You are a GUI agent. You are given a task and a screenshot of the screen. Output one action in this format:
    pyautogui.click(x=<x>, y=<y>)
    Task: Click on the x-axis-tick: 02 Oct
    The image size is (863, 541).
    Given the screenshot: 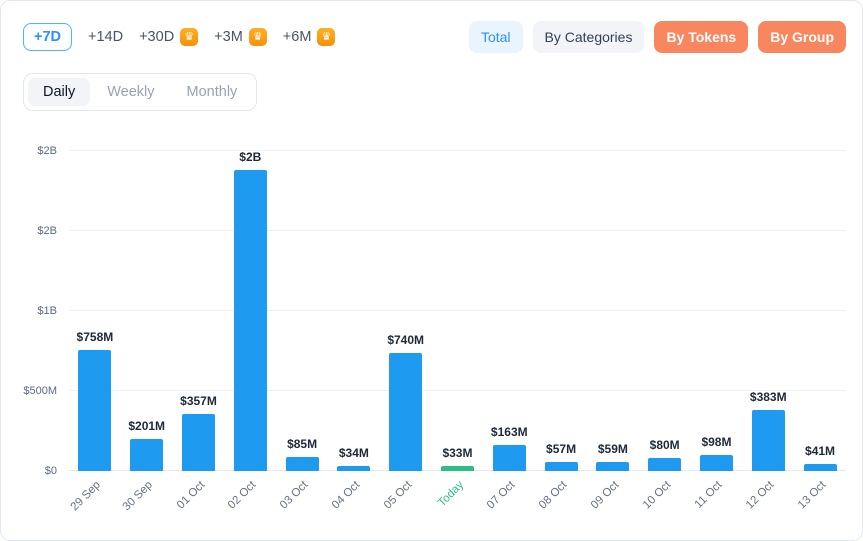 What is the action you would take?
    pyautogui.click(x=242, y=495)
    